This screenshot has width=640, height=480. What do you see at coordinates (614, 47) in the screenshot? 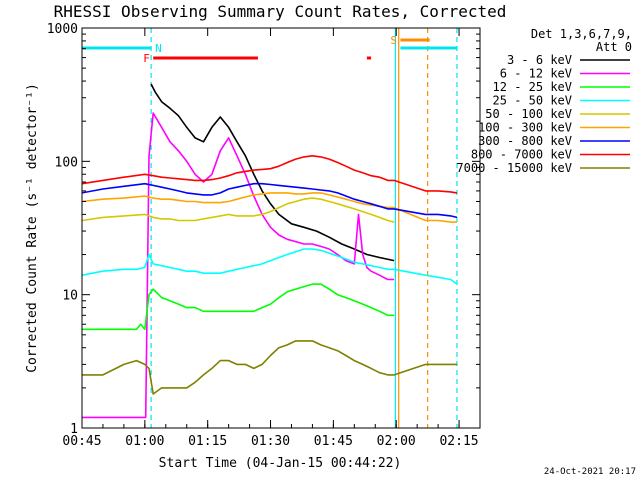
I see `legend-header-line-1: Att 0` at bounding box center [614, 47].